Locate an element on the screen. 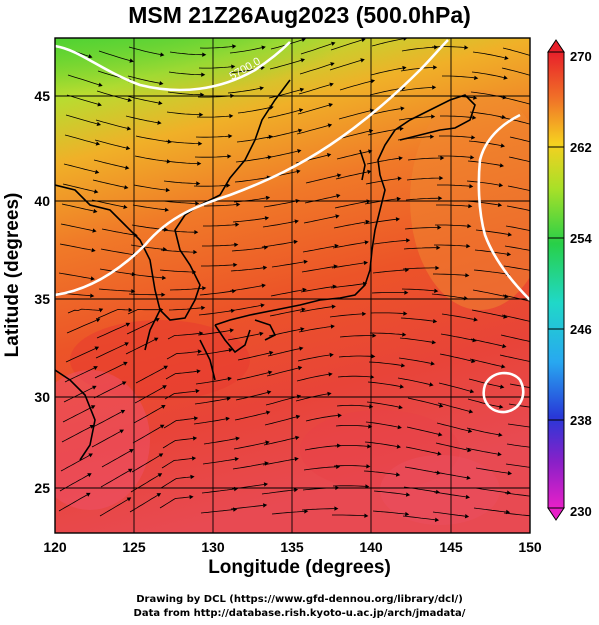 The width and height of the screenshot is (599, 625). x-tick-label: 150 is located at coordinates (530, 547).